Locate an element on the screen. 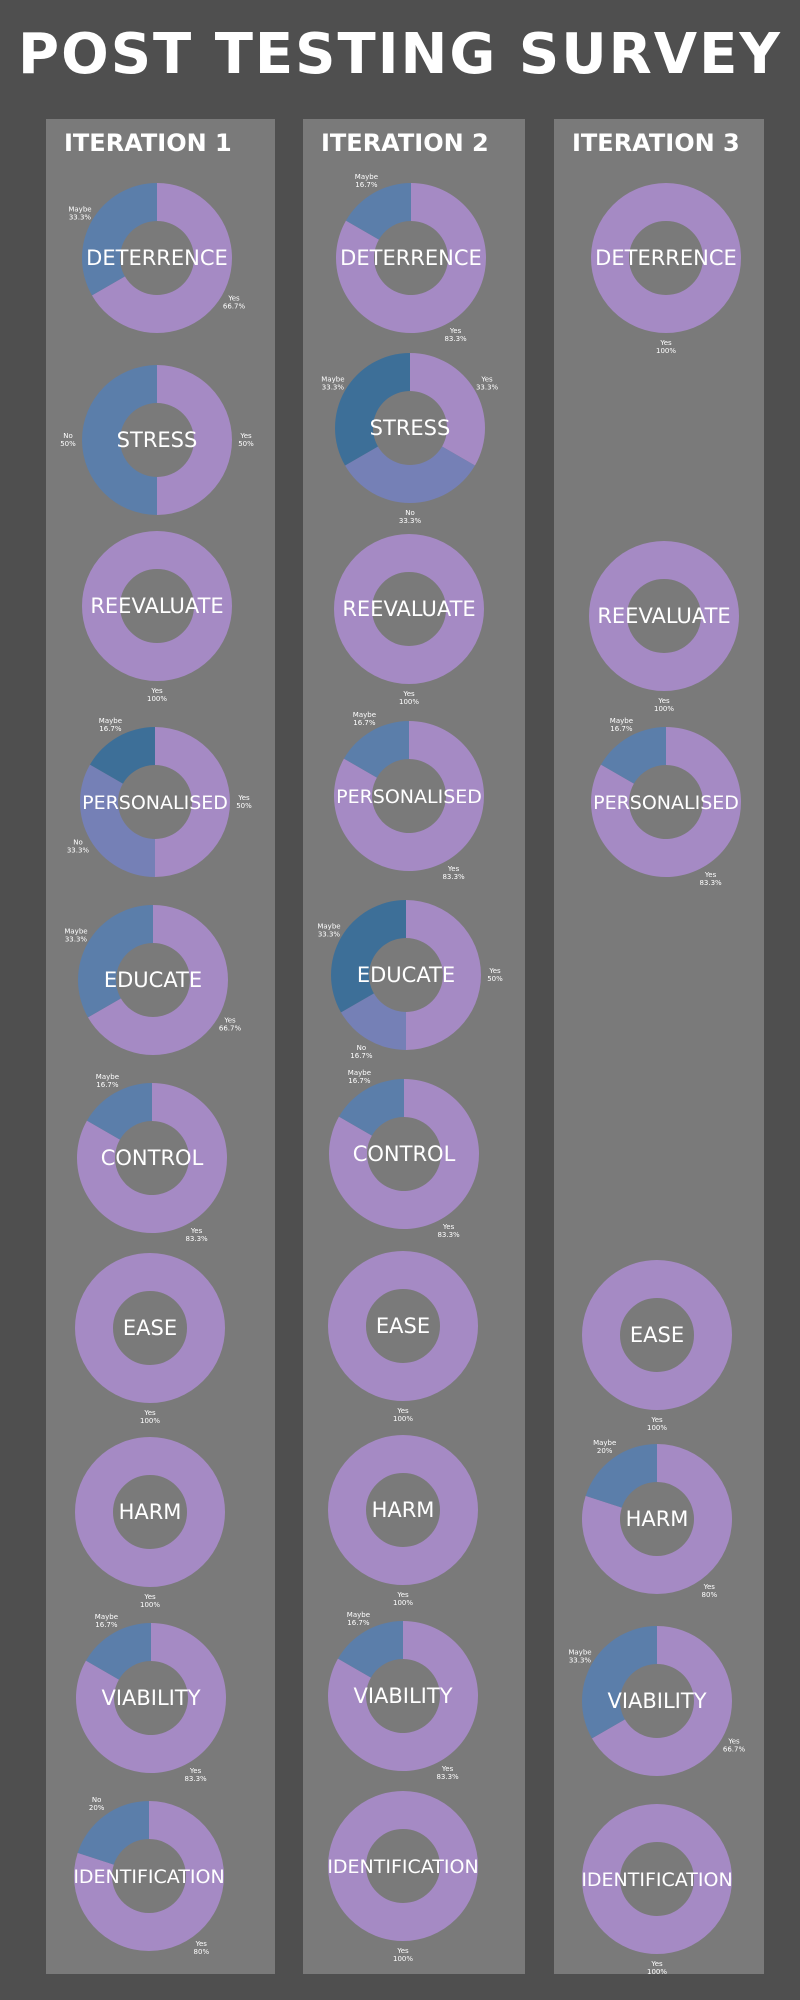  iter3-personalised-slice-yes is located at coordinates (666, 802).